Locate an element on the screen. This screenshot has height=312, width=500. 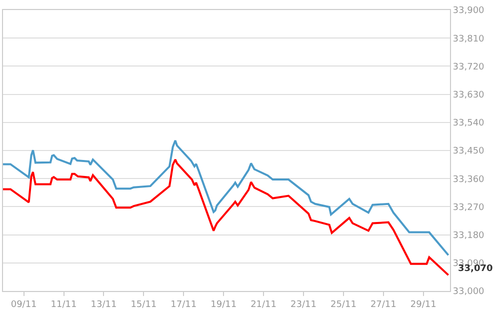
y-tick-label: 33,270 is located at coordinates (468, 207).